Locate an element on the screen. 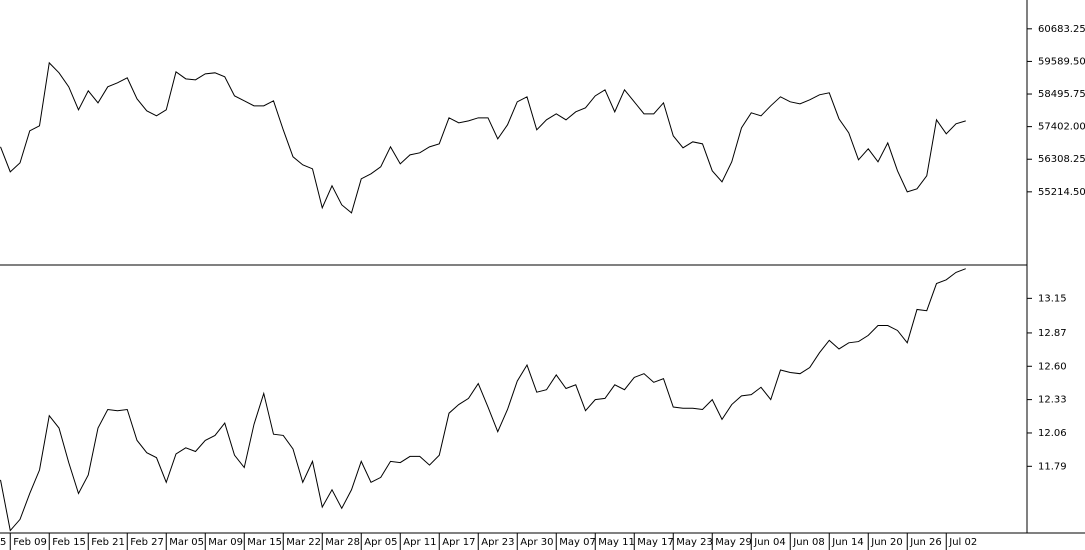  x-tick-label: 5 is located at coordinates (3, 542).